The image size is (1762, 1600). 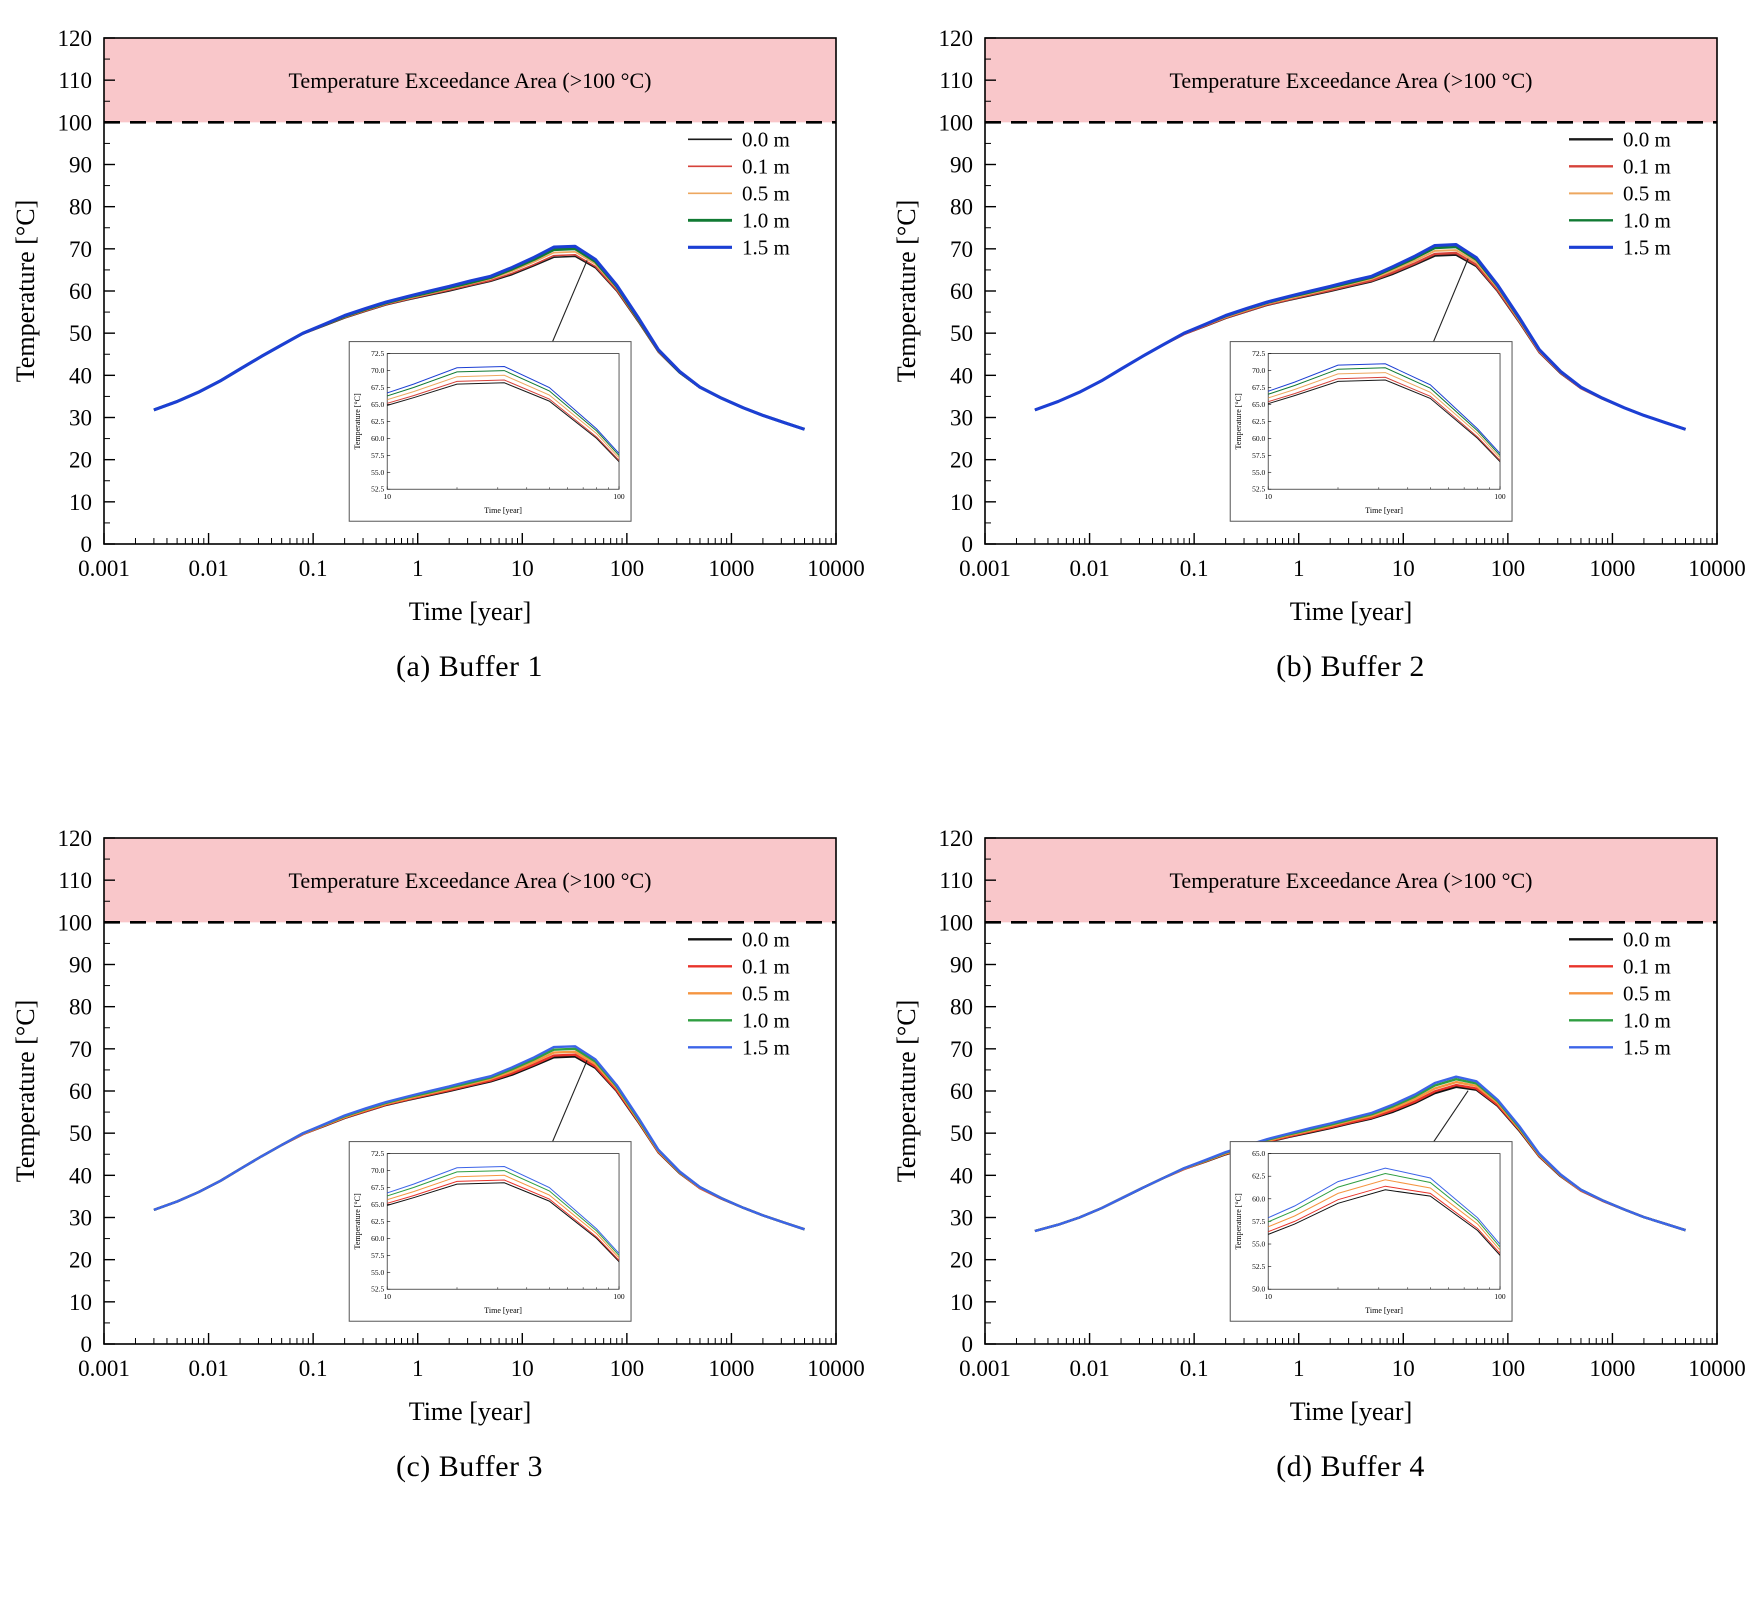 What do you see at coordinates (1612, 568) in the screenshot?
I see `x-tick-label: 1000` at bounding box center [1612, 568].